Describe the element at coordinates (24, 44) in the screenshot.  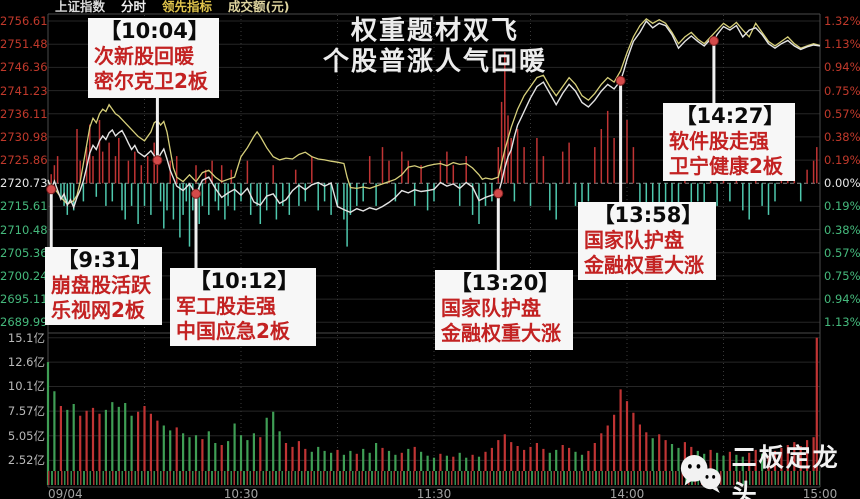
I see `price-axis-label: 2751.48` at that location.